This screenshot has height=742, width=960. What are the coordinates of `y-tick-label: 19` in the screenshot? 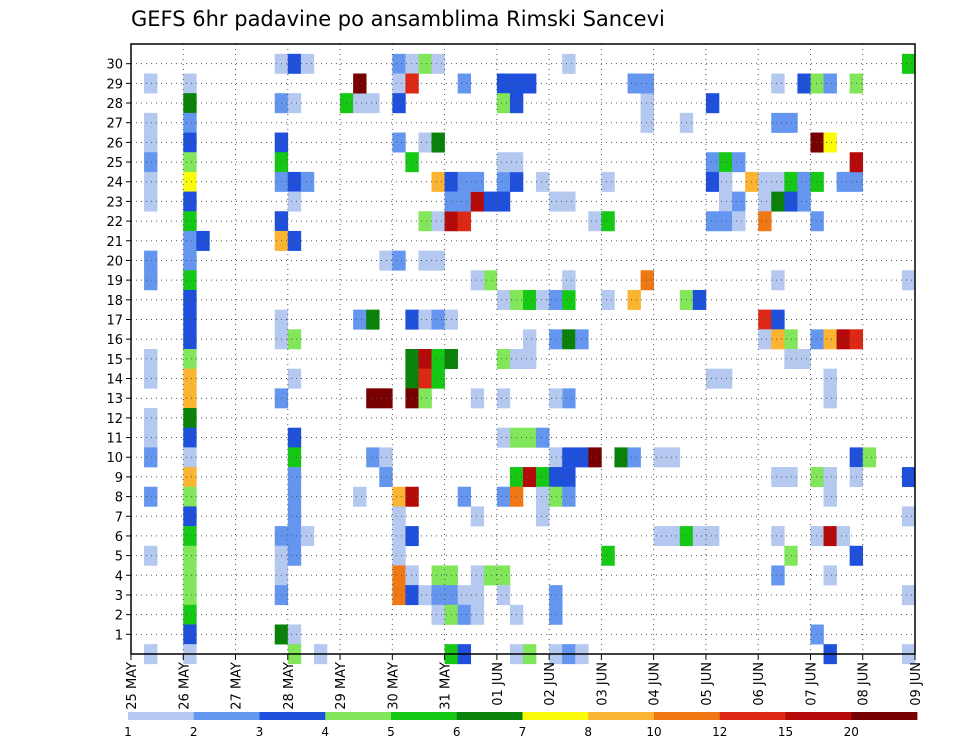 It's located at (114, 281).